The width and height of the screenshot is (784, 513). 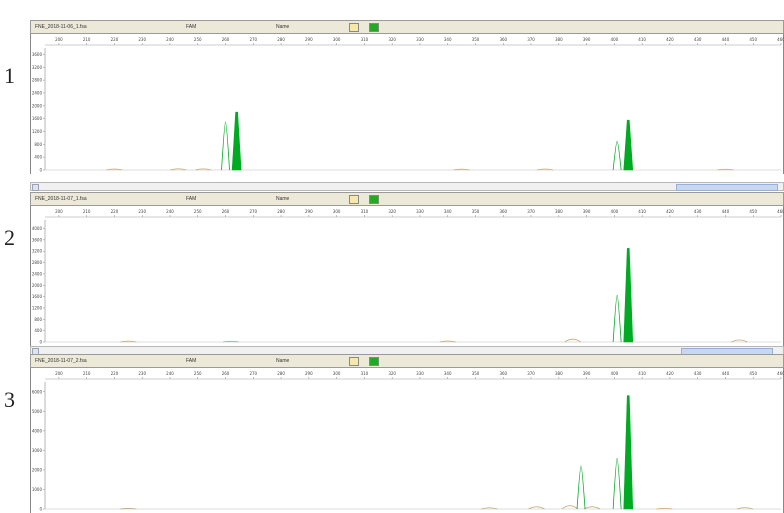 What do you see at coordinates (615, 39) in the screenshot?
I see `x-tick-label: 400` at bounding box center [615, 39].